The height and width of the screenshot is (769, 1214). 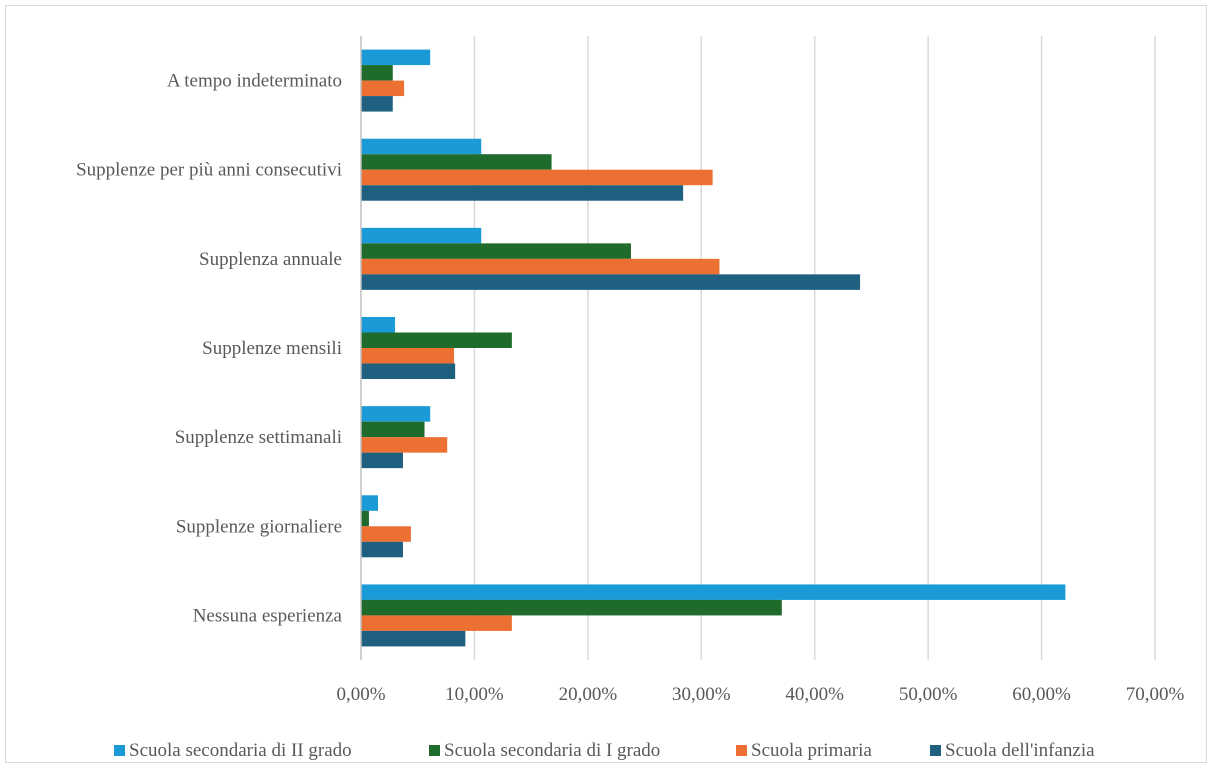 What do you see at coordinates (258, 437) in the screenshot?
I see `category-label: Supplenze settimanali` at bounding box center [258, 437].